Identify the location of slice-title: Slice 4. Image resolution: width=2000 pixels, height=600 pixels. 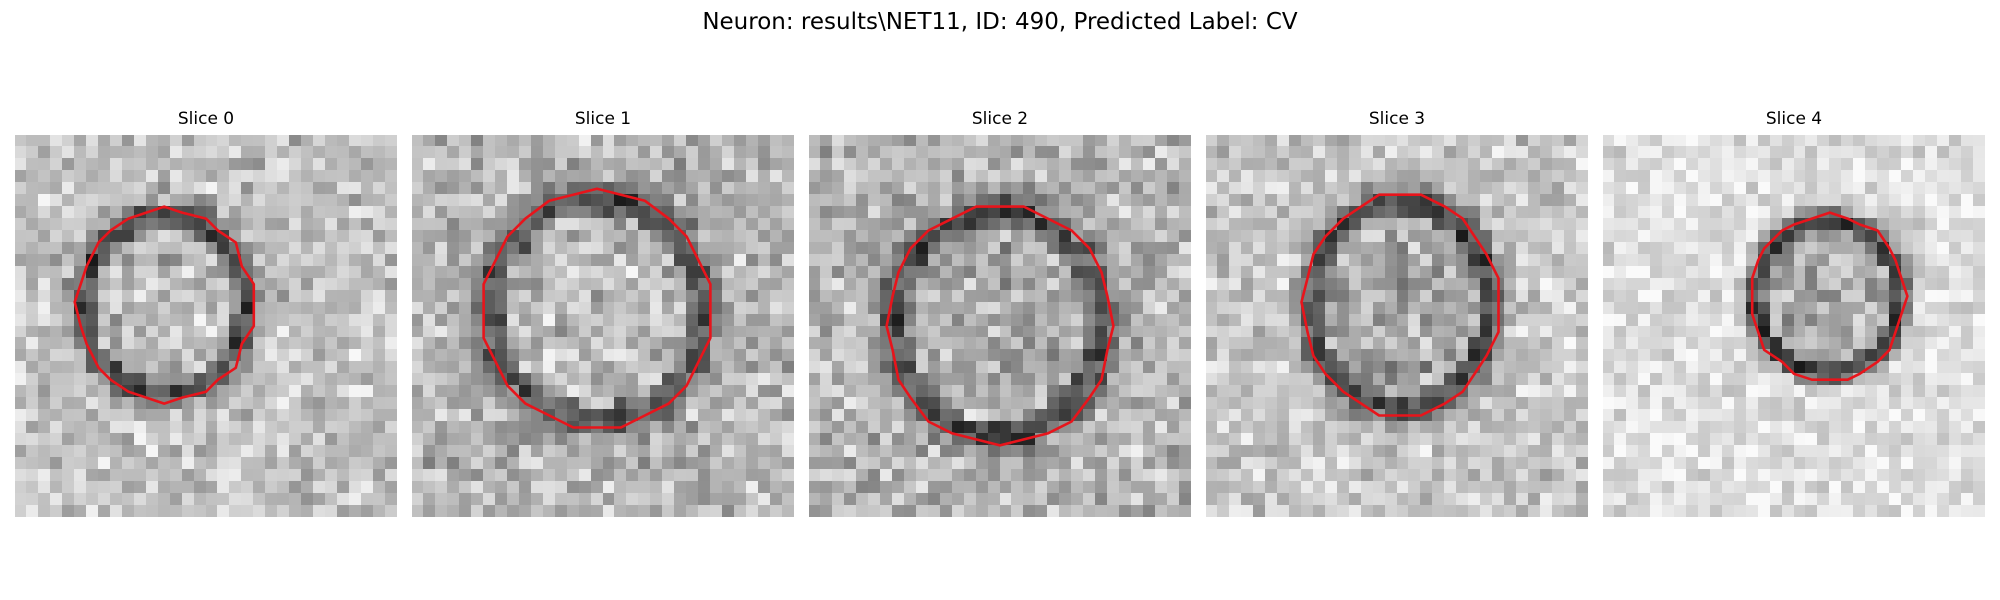
(1794, 119).